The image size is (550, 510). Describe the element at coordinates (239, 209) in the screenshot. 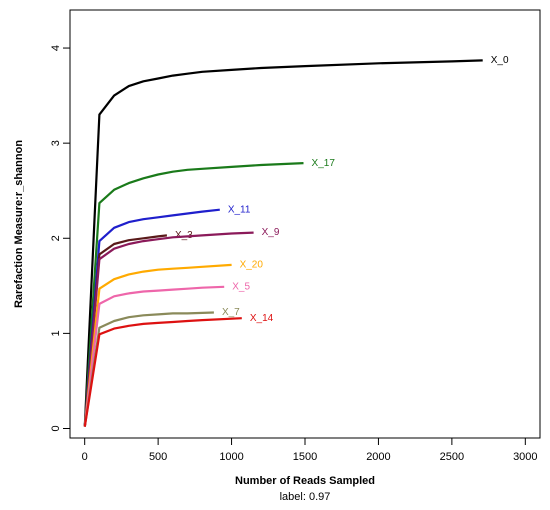

I see `series-label-x-11: X_11` at that location.